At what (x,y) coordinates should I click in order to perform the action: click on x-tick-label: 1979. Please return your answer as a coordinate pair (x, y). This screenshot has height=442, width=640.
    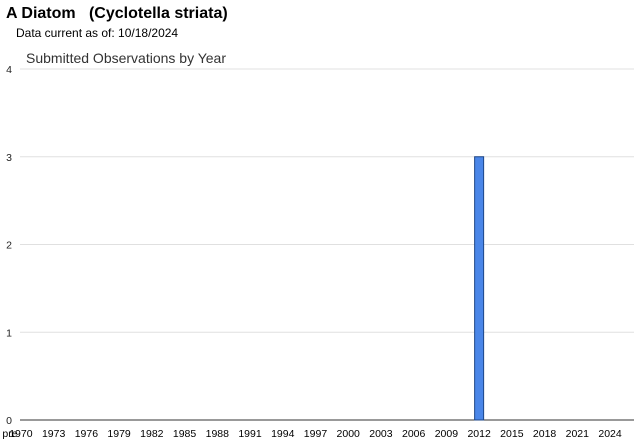
    Looking at the image, I should click on (119, 434).